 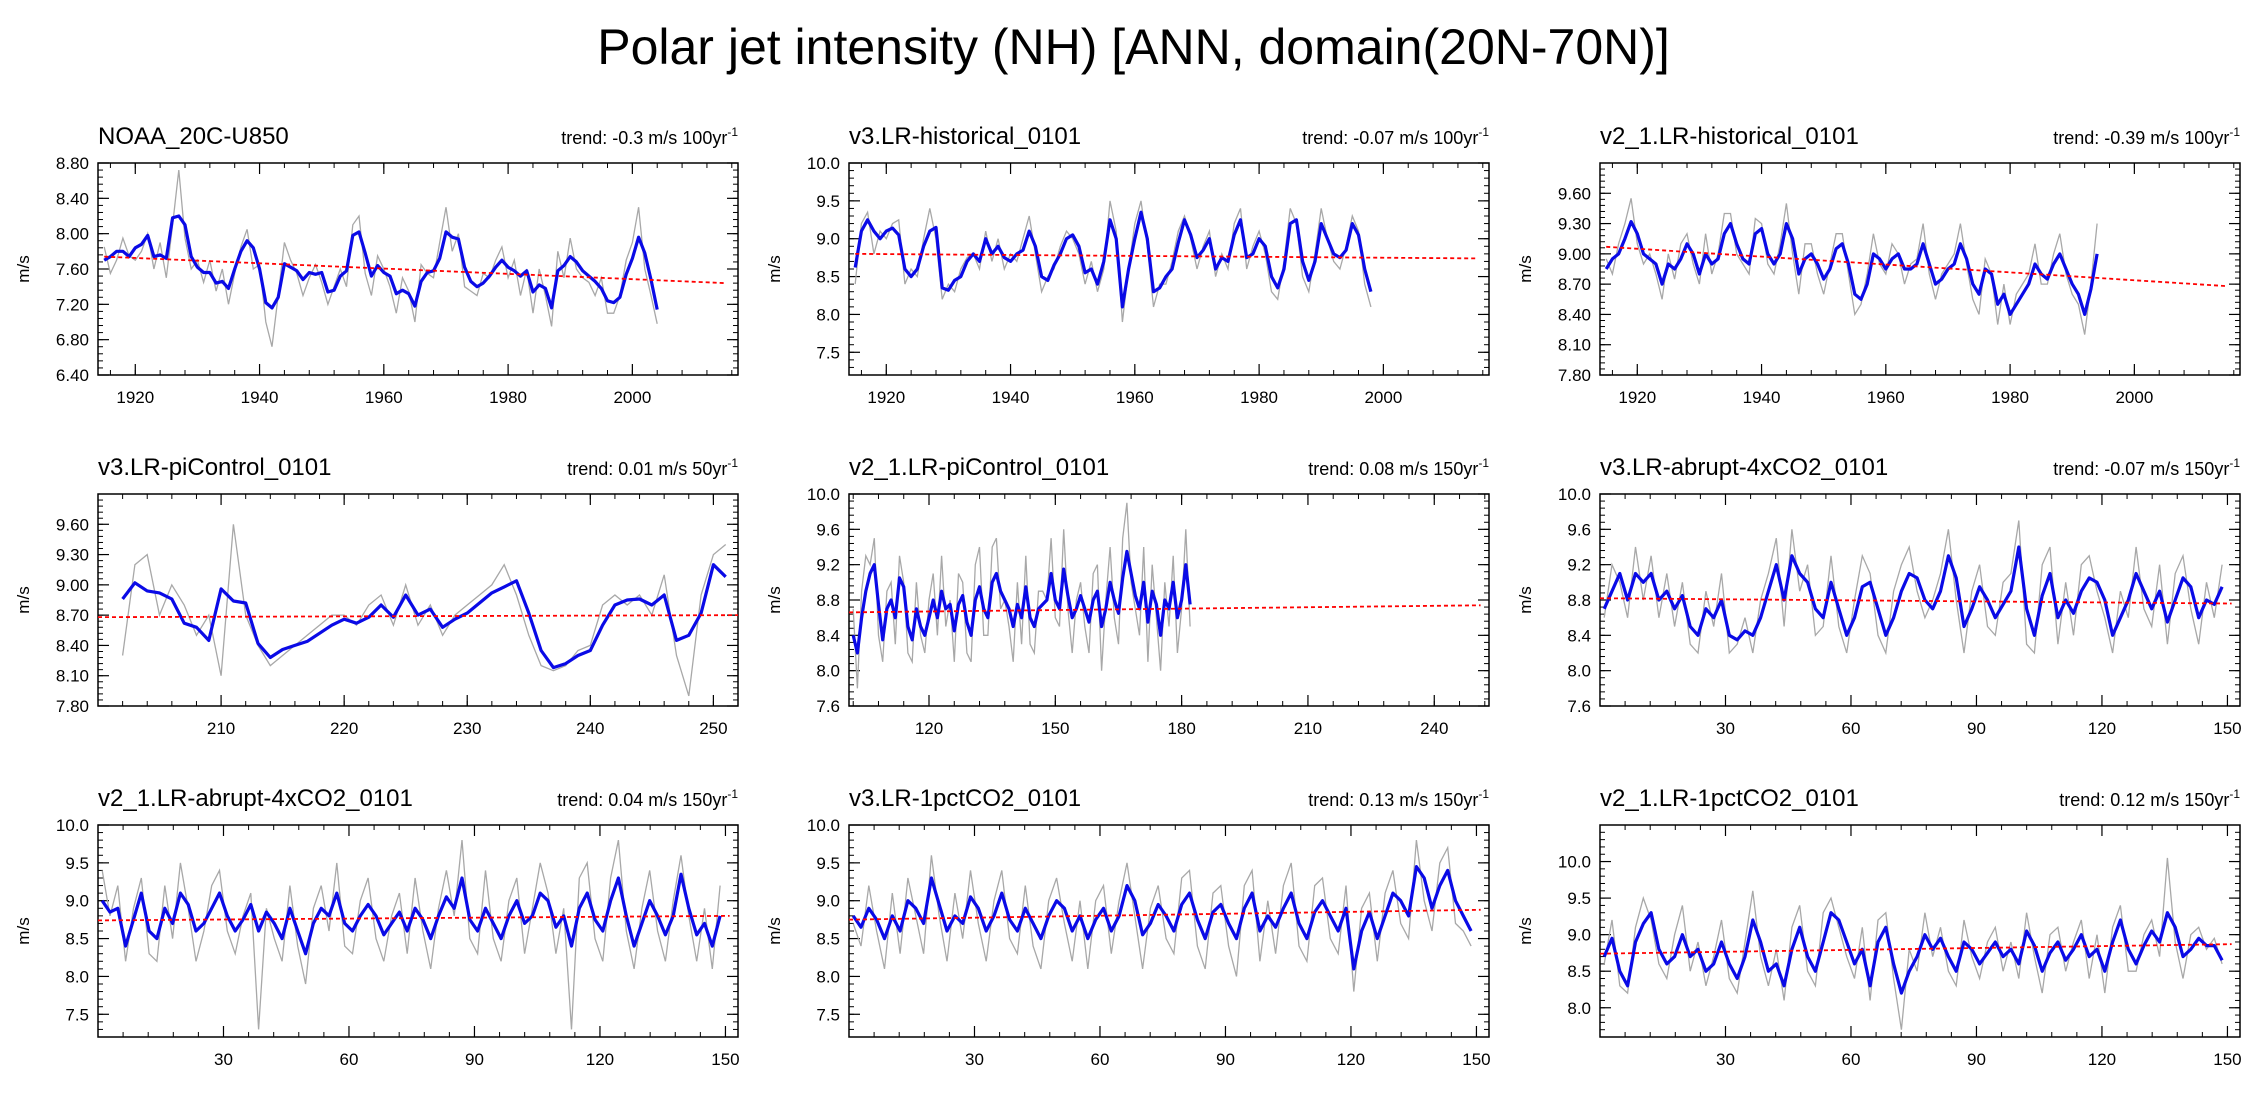 I want to click on trend-label: trend: -0.3 m/s 100yr-1, so click(x=649, y=136).